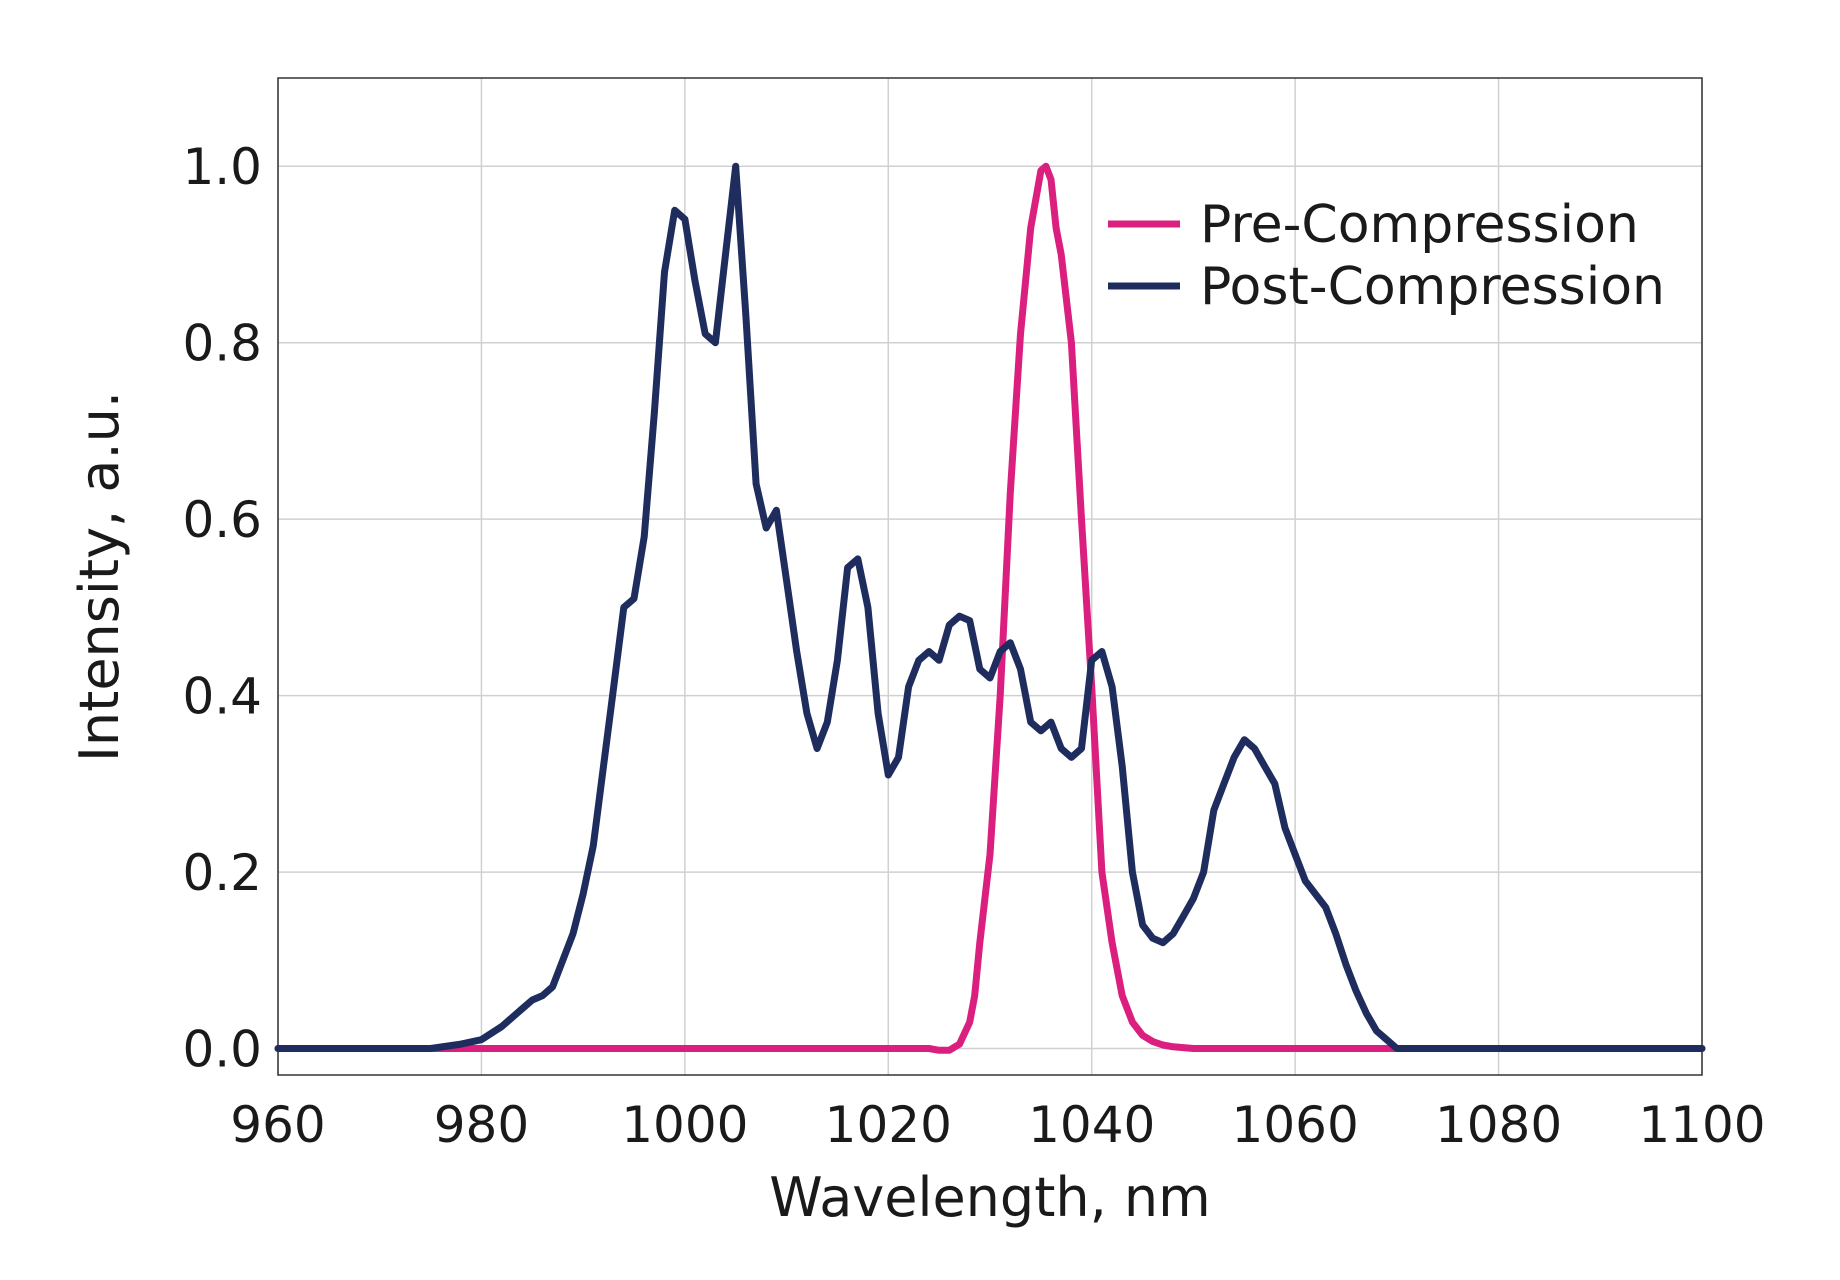 The width and height of the screenshot is (1840, 1280). What do you see at coordinates (1091, 1125) in the screenshot?
I see `x-tick-label: 1040` at bounding box center [1091, 1125].